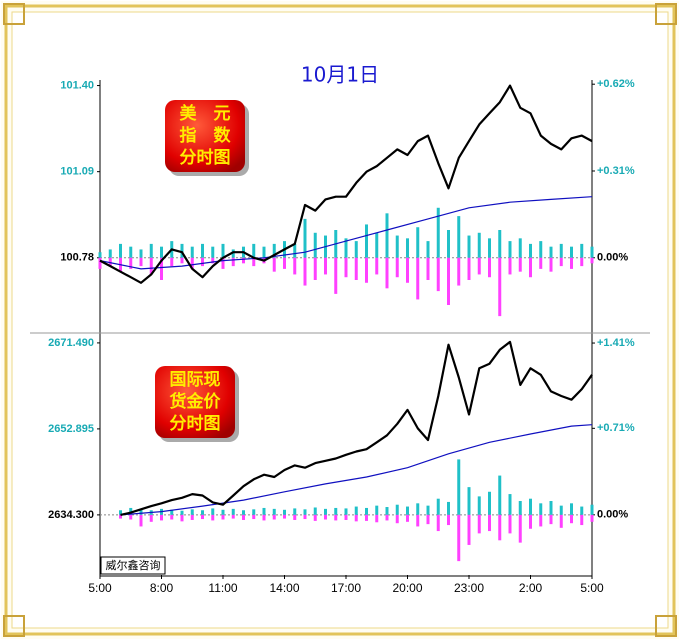 The width and height of the screenshot is (680, 644). Describe the element at coordinates (77, 258) in the screenshot. I see `y-tick-label: 100.78` at that location.